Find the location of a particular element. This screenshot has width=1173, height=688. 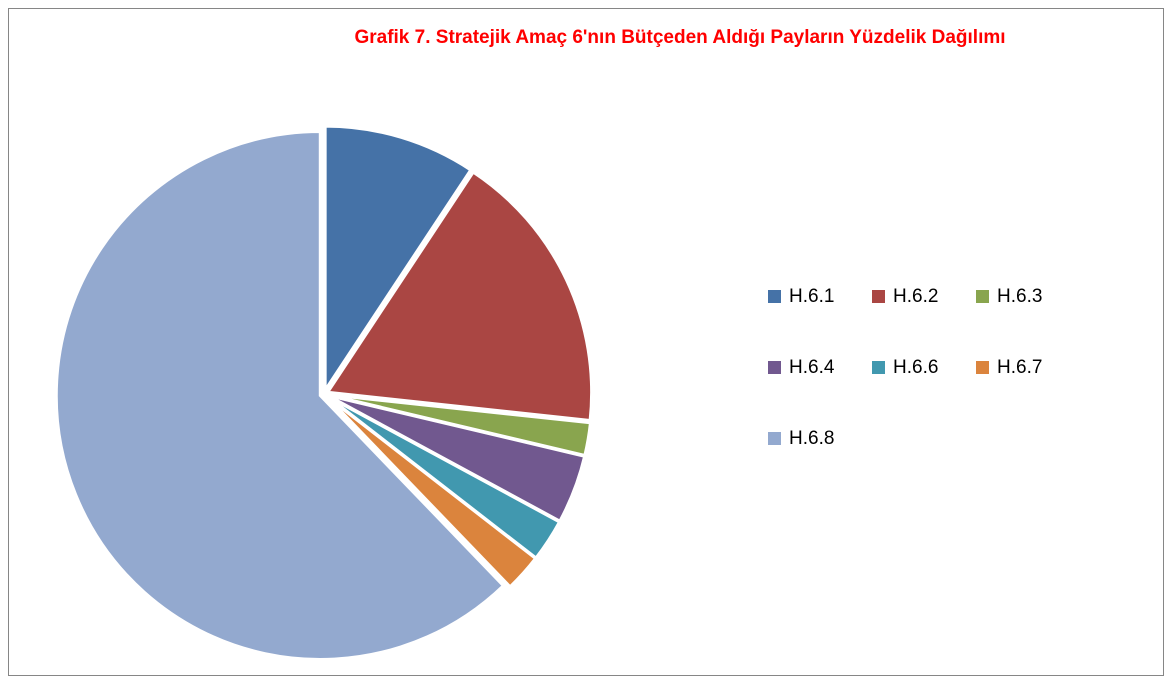

legend-label: H.6.1 is located at coordinates (811, 296).